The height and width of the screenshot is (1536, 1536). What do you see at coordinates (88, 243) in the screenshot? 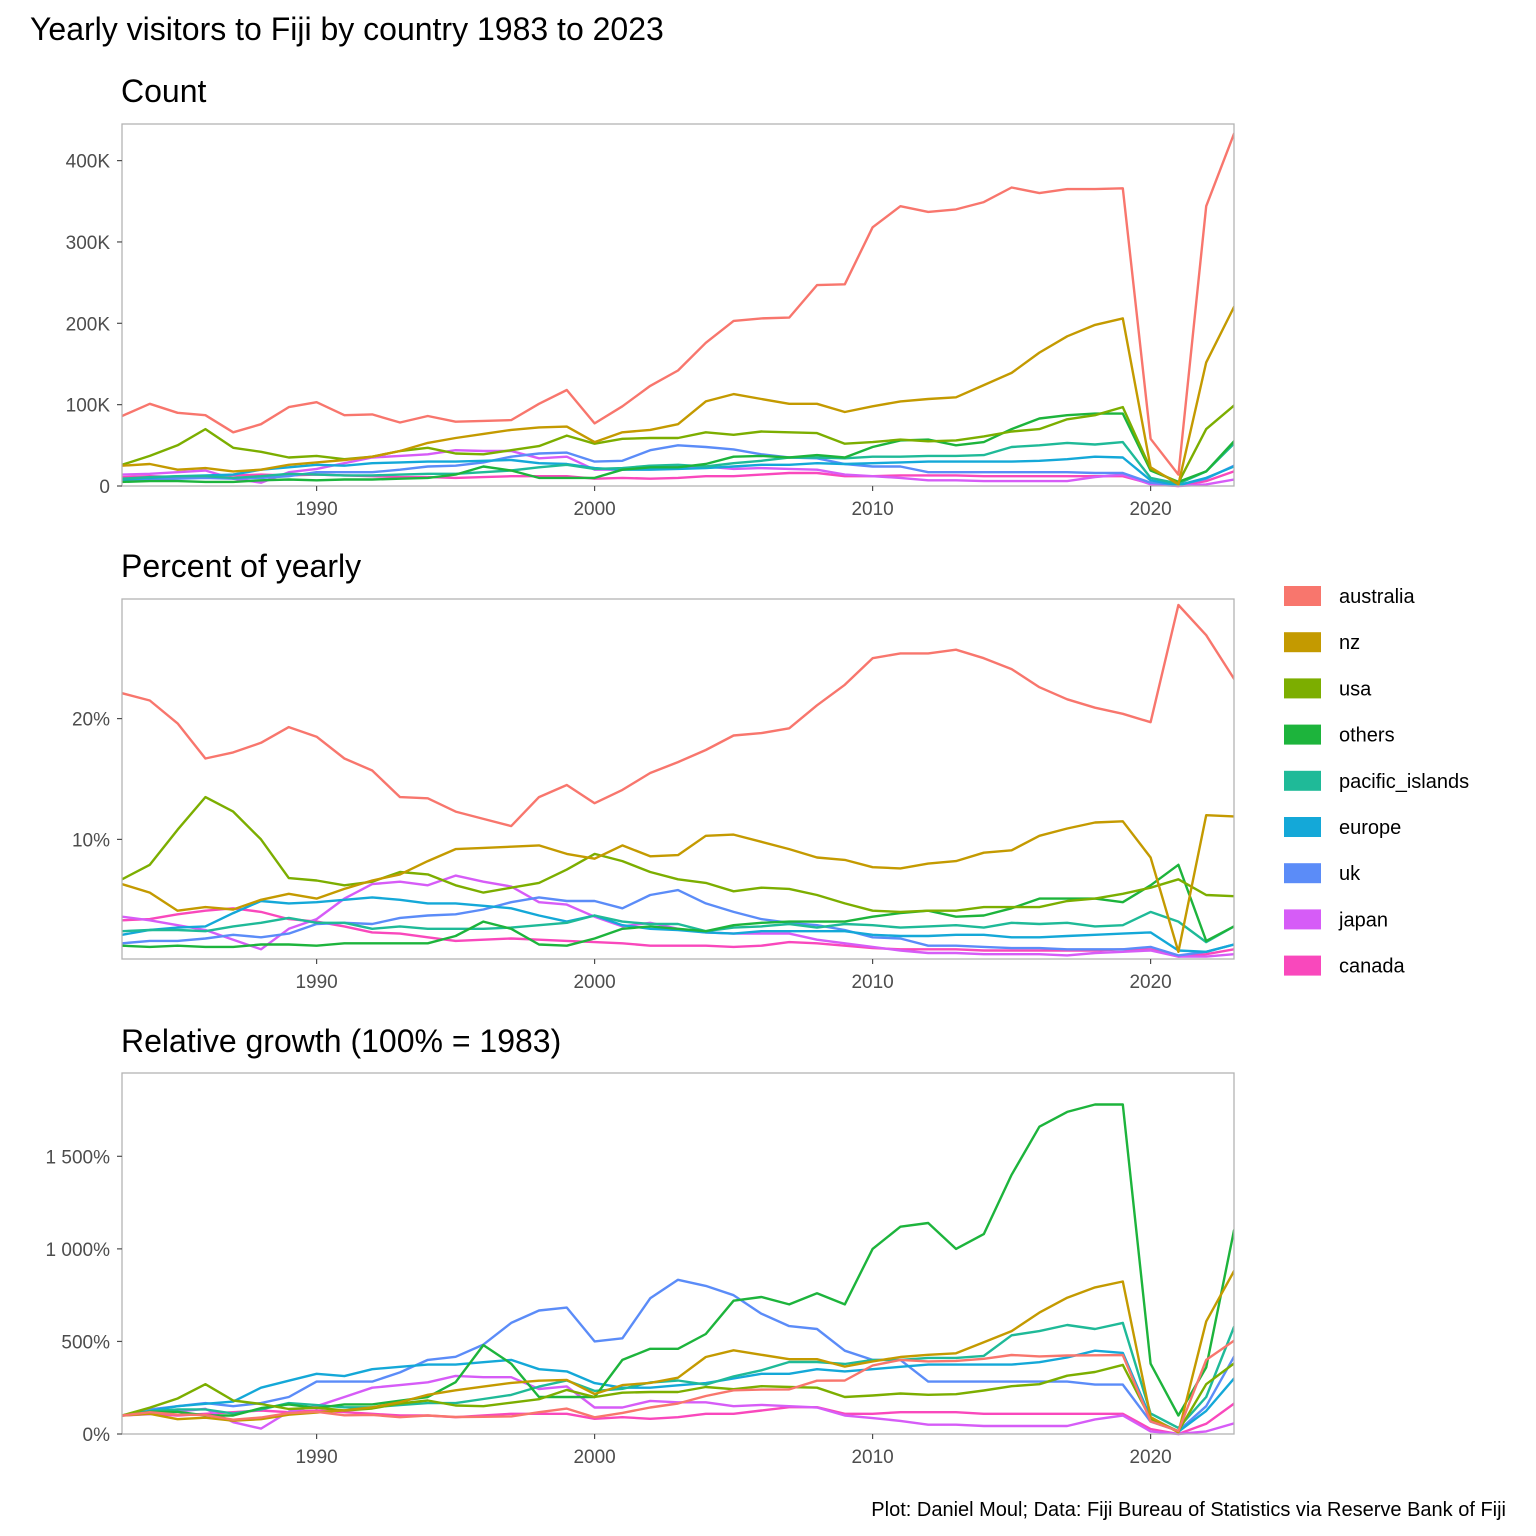
I see `y-tick-label: 300K` at bounding box center [88, 243].